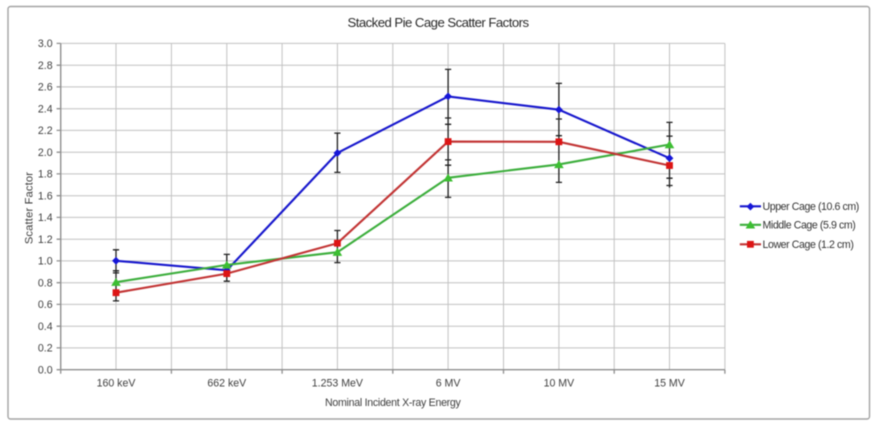 The height and width of the screenshot is (427, 876). Describe the element at coordinates (45, 283) in the screenshot. I see `svg-text: 0.8` at that location.